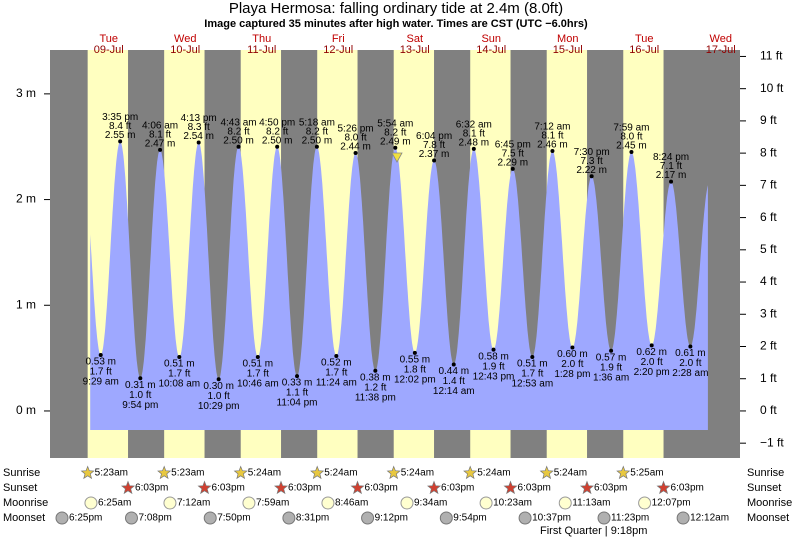 This screenshot has width=793, height=538. I want to click on tide-time: 4:43 am, so click(238, 122).